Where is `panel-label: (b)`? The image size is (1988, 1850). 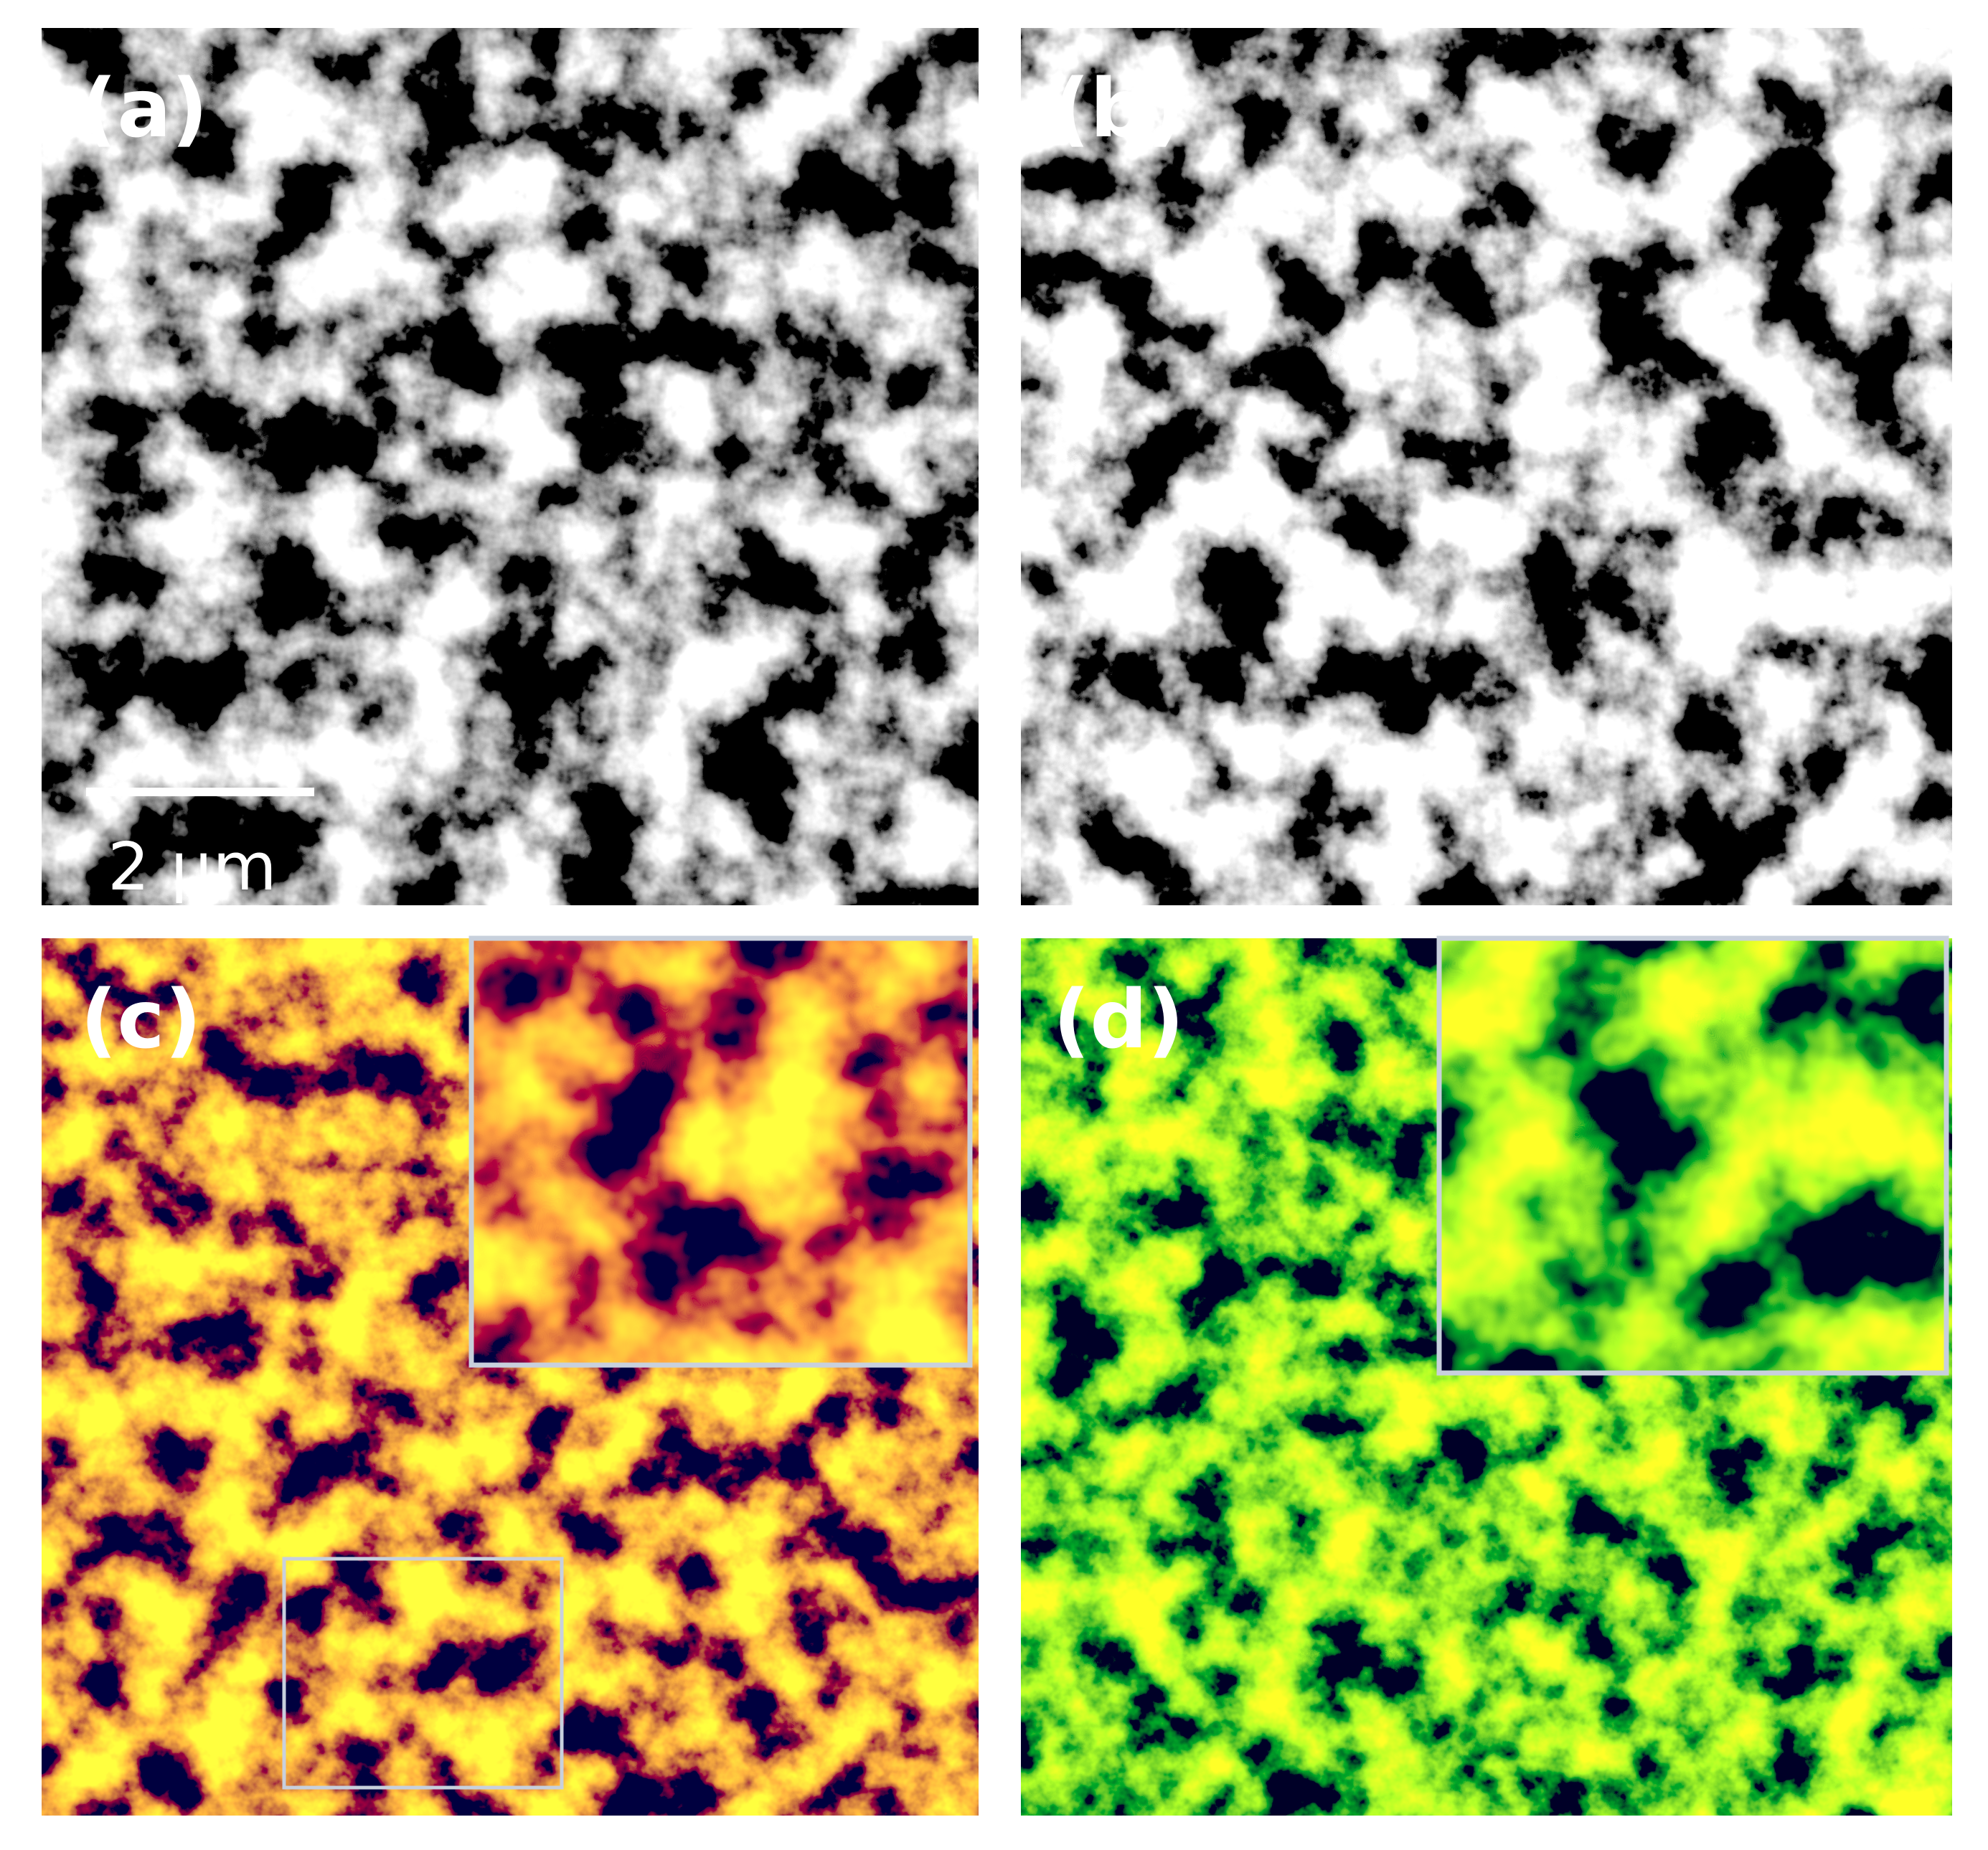 panel-label: (b) is located at coordinates (1118, 109).